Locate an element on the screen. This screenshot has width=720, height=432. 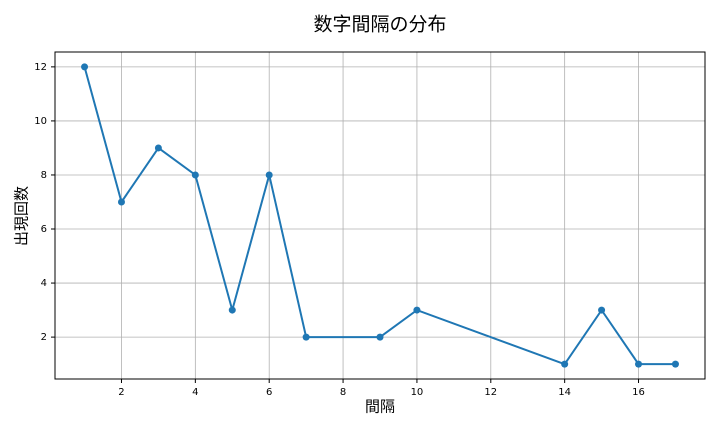
x-tick-label: 14 is located at coordinates (564, 392).